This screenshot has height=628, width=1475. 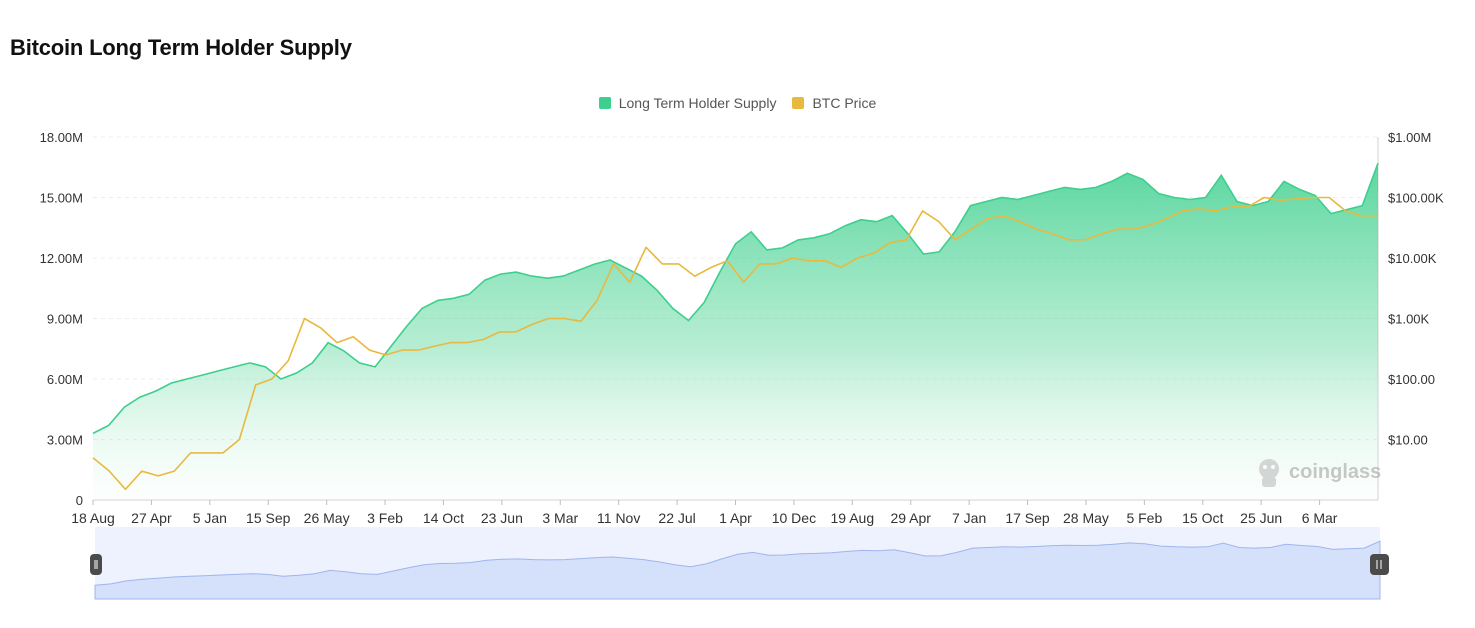 I want to click on legend-item-lth-supply: Long Term Holder Supply, so click(x=687, y=103).